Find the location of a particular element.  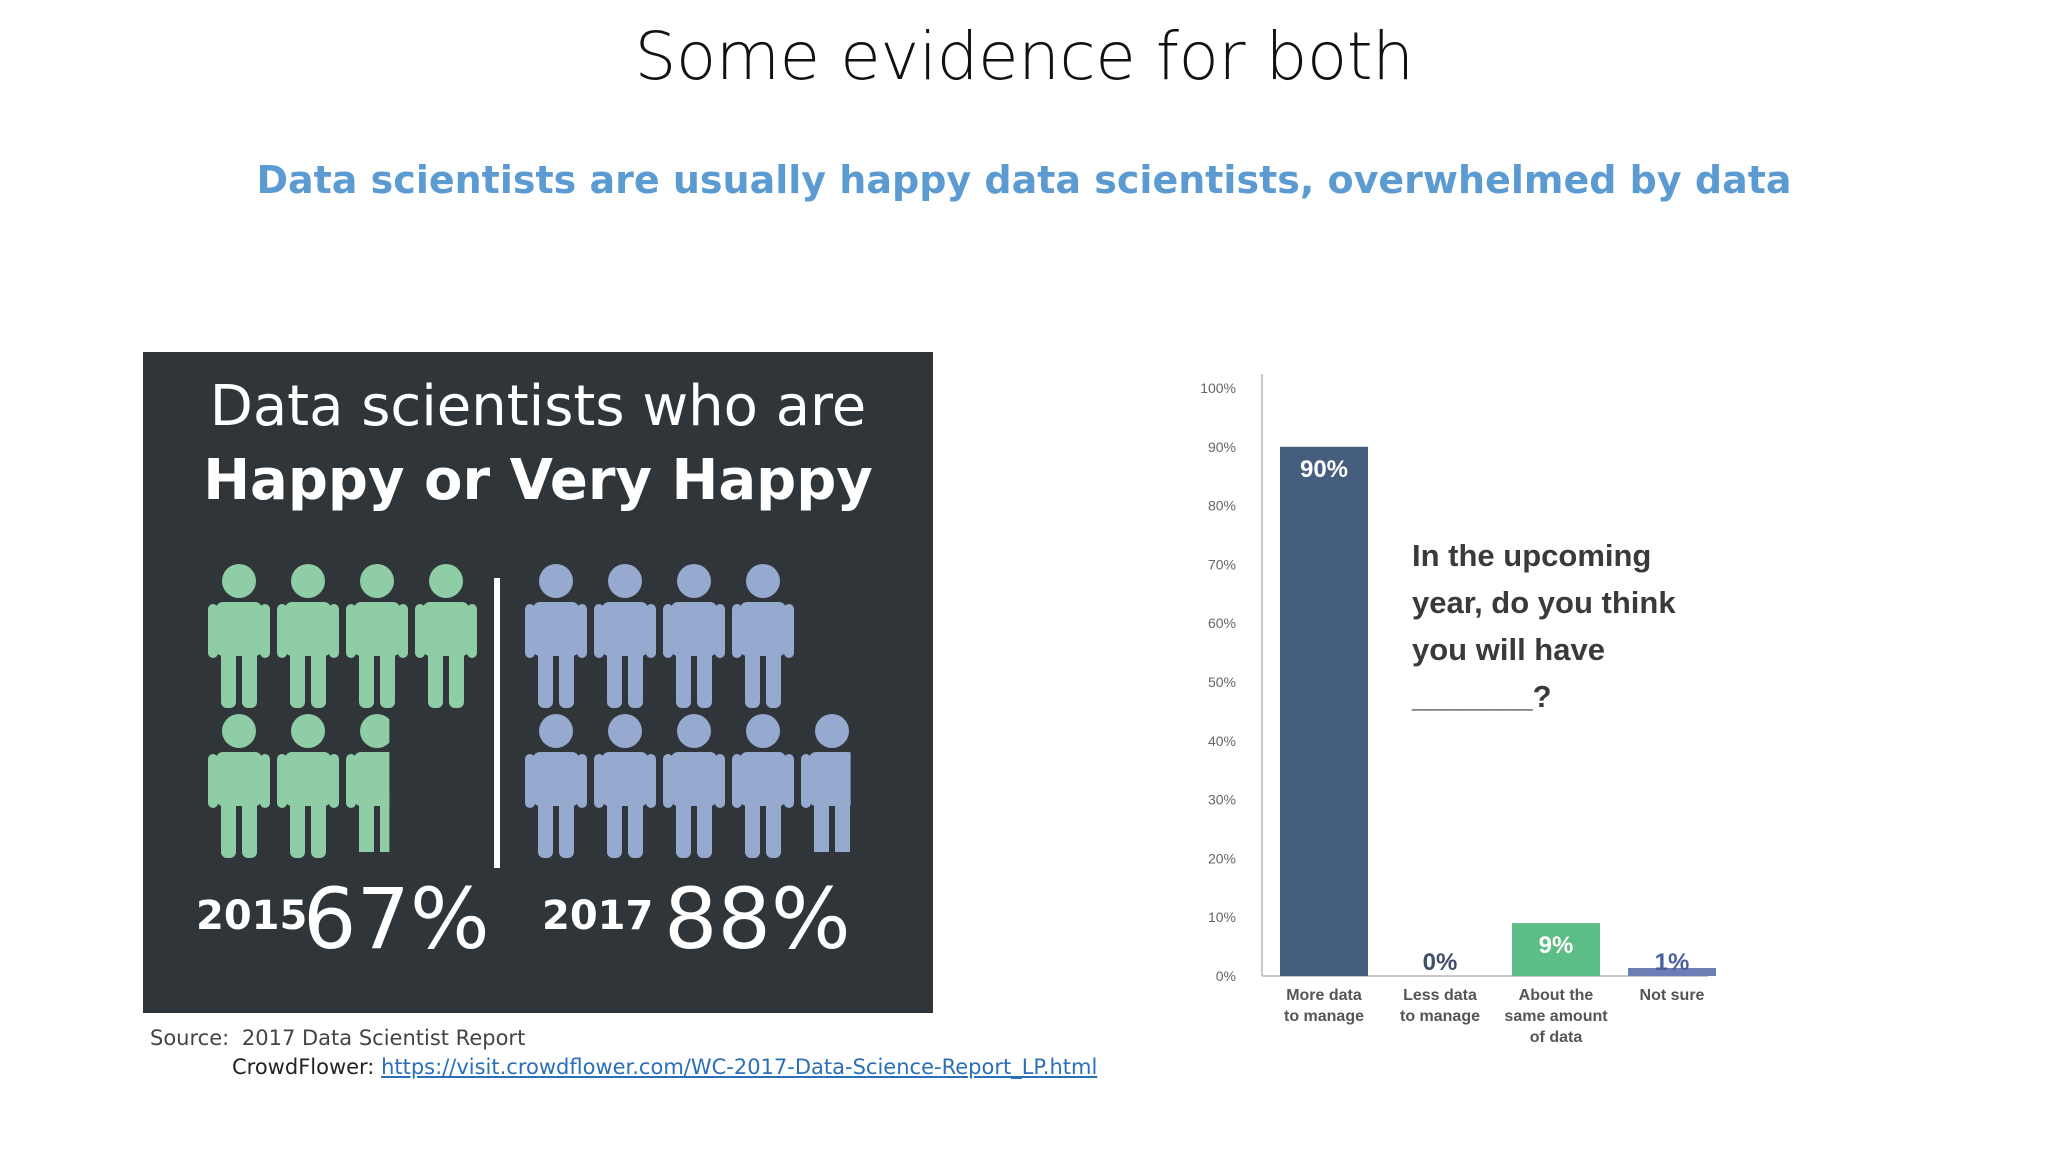

y-tick-label: 20% is located at coordinates (1222, 858).